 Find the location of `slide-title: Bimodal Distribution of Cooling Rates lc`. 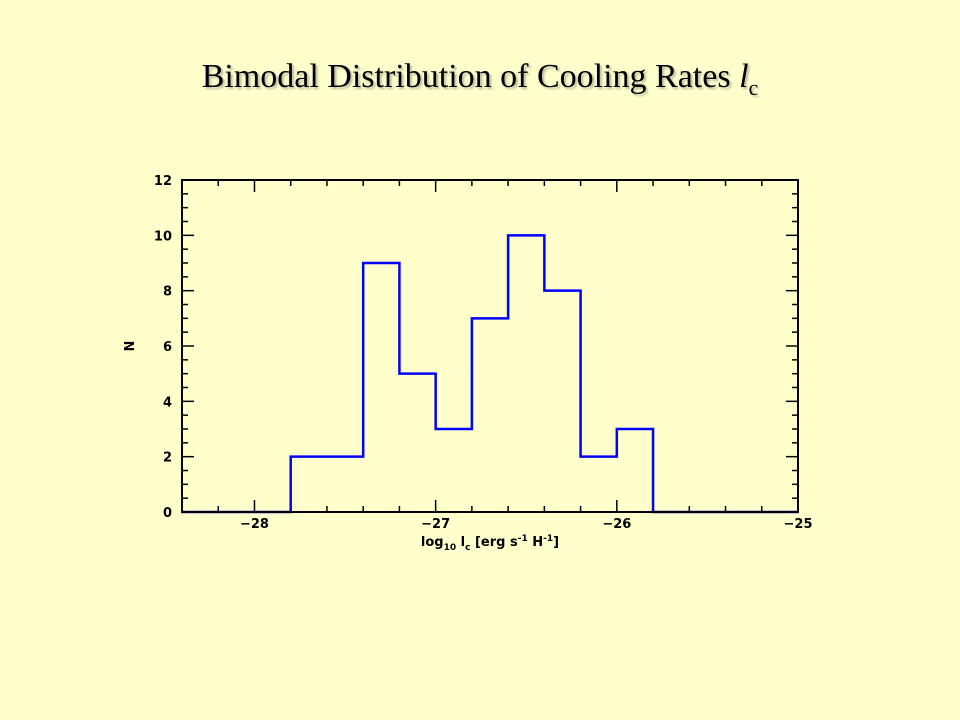

slide-title: Bimodal Distribution of Cooling Rates lc is located at coordinates (480, 79).